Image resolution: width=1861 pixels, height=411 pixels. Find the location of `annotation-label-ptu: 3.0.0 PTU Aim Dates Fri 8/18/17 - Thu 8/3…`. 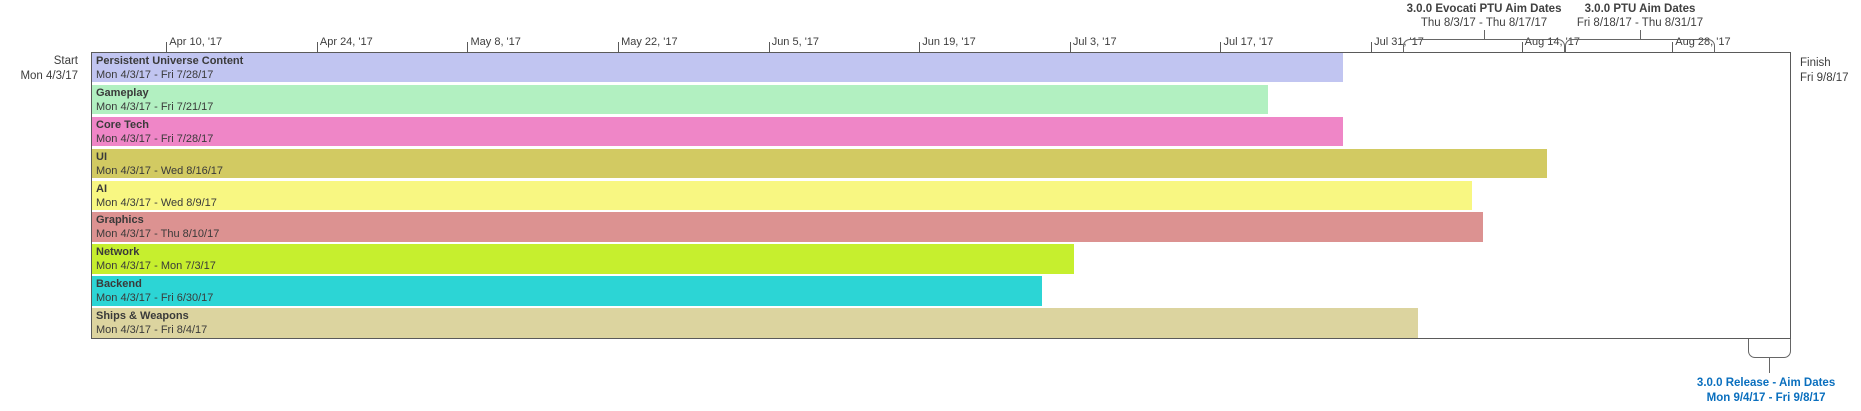

annotation-label-ptu: 3.0.0 PTU Aim Dates Fri 8/18/17 - Thu 8/3… is located at coordinates (1640, 16).